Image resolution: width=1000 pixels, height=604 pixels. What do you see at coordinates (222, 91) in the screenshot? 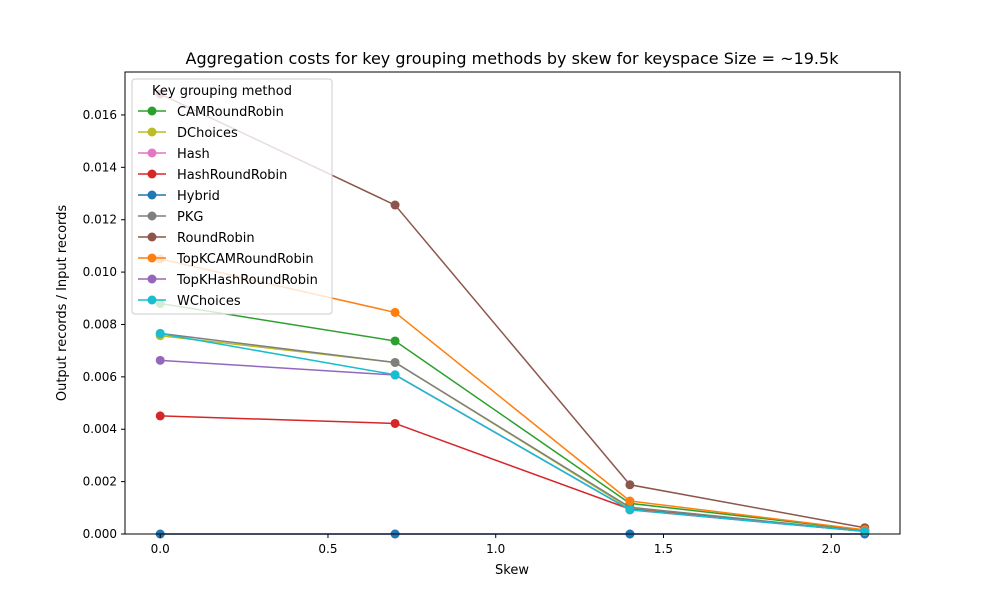
I see `legend-title: Key grouping method` at bounding box center [222, 91].